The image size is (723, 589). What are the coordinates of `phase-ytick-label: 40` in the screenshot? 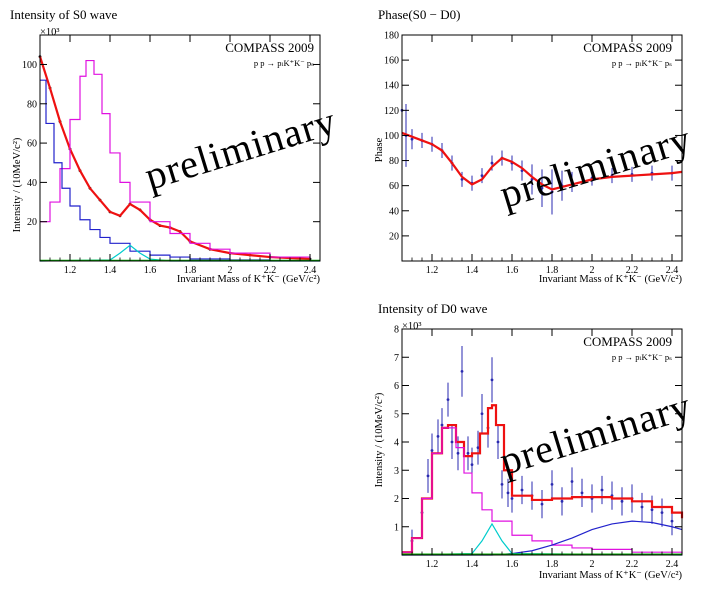 It's located at (394, 211).